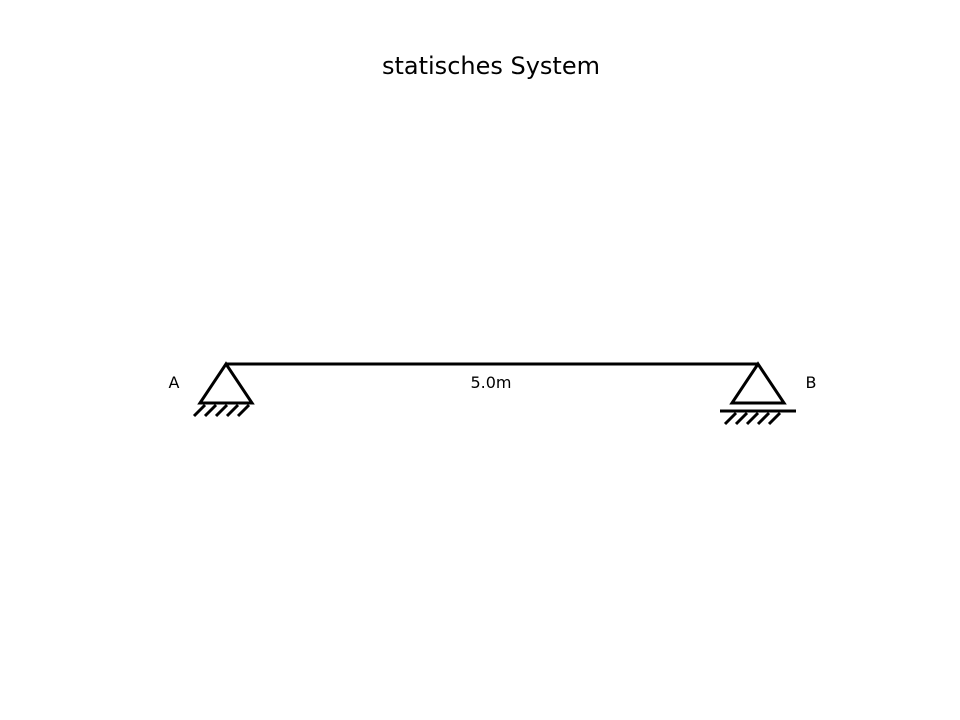 This screenshot has height=720, width=960. I want to click on diagram-title: statisches System, so click(491, 66).